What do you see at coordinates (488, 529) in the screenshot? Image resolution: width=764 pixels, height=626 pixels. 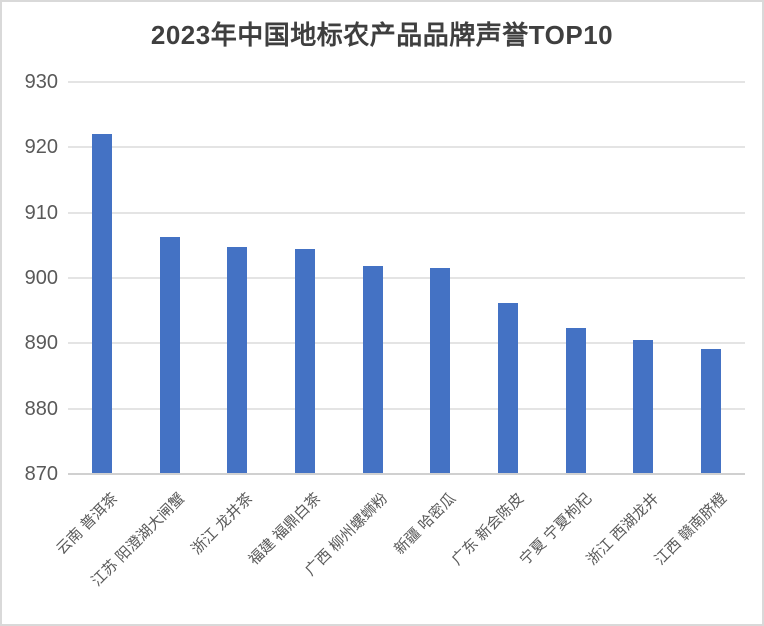 I see `x-tick-label-7: 广东 新会陈皮` at bounding box center [488, 529].